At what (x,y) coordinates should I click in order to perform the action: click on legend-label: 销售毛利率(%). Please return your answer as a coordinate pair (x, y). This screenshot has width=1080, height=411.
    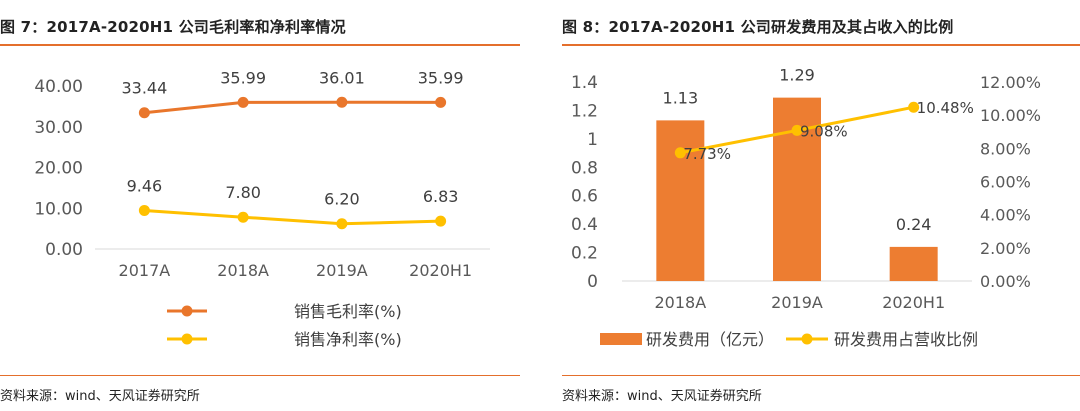
    Looking at the image, I should click on (348, 311).